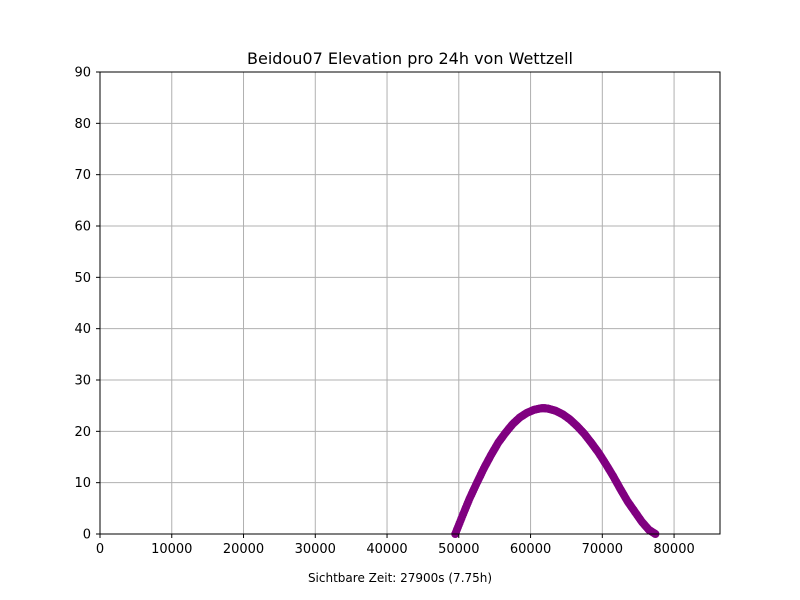 The width and height of the screenshot is (800, 600). I want to click on chart-title: Beidou07 Elevation pro 24h von Wettzell, so click(410, 58).